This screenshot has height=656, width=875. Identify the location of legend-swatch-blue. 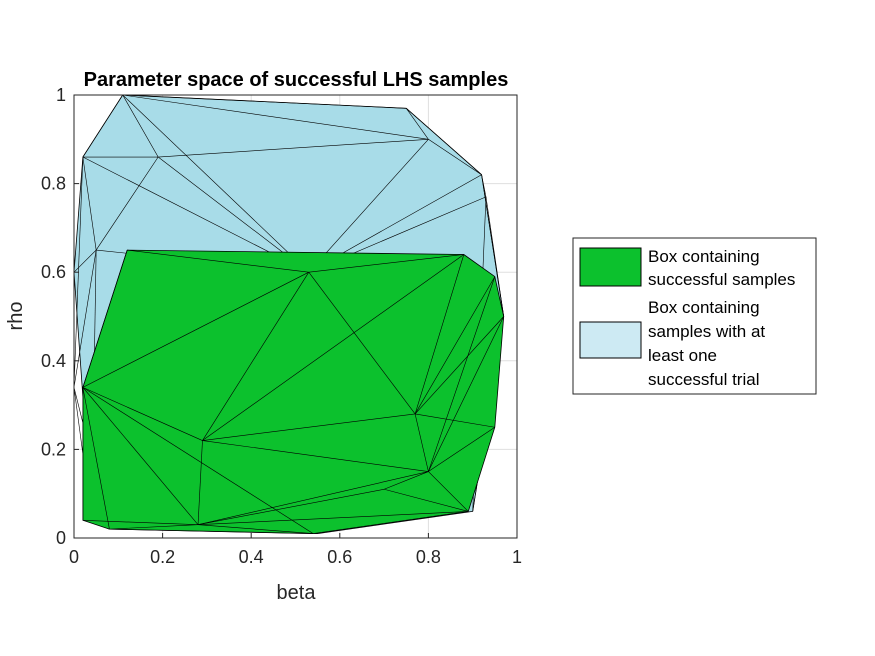
(610, 340).